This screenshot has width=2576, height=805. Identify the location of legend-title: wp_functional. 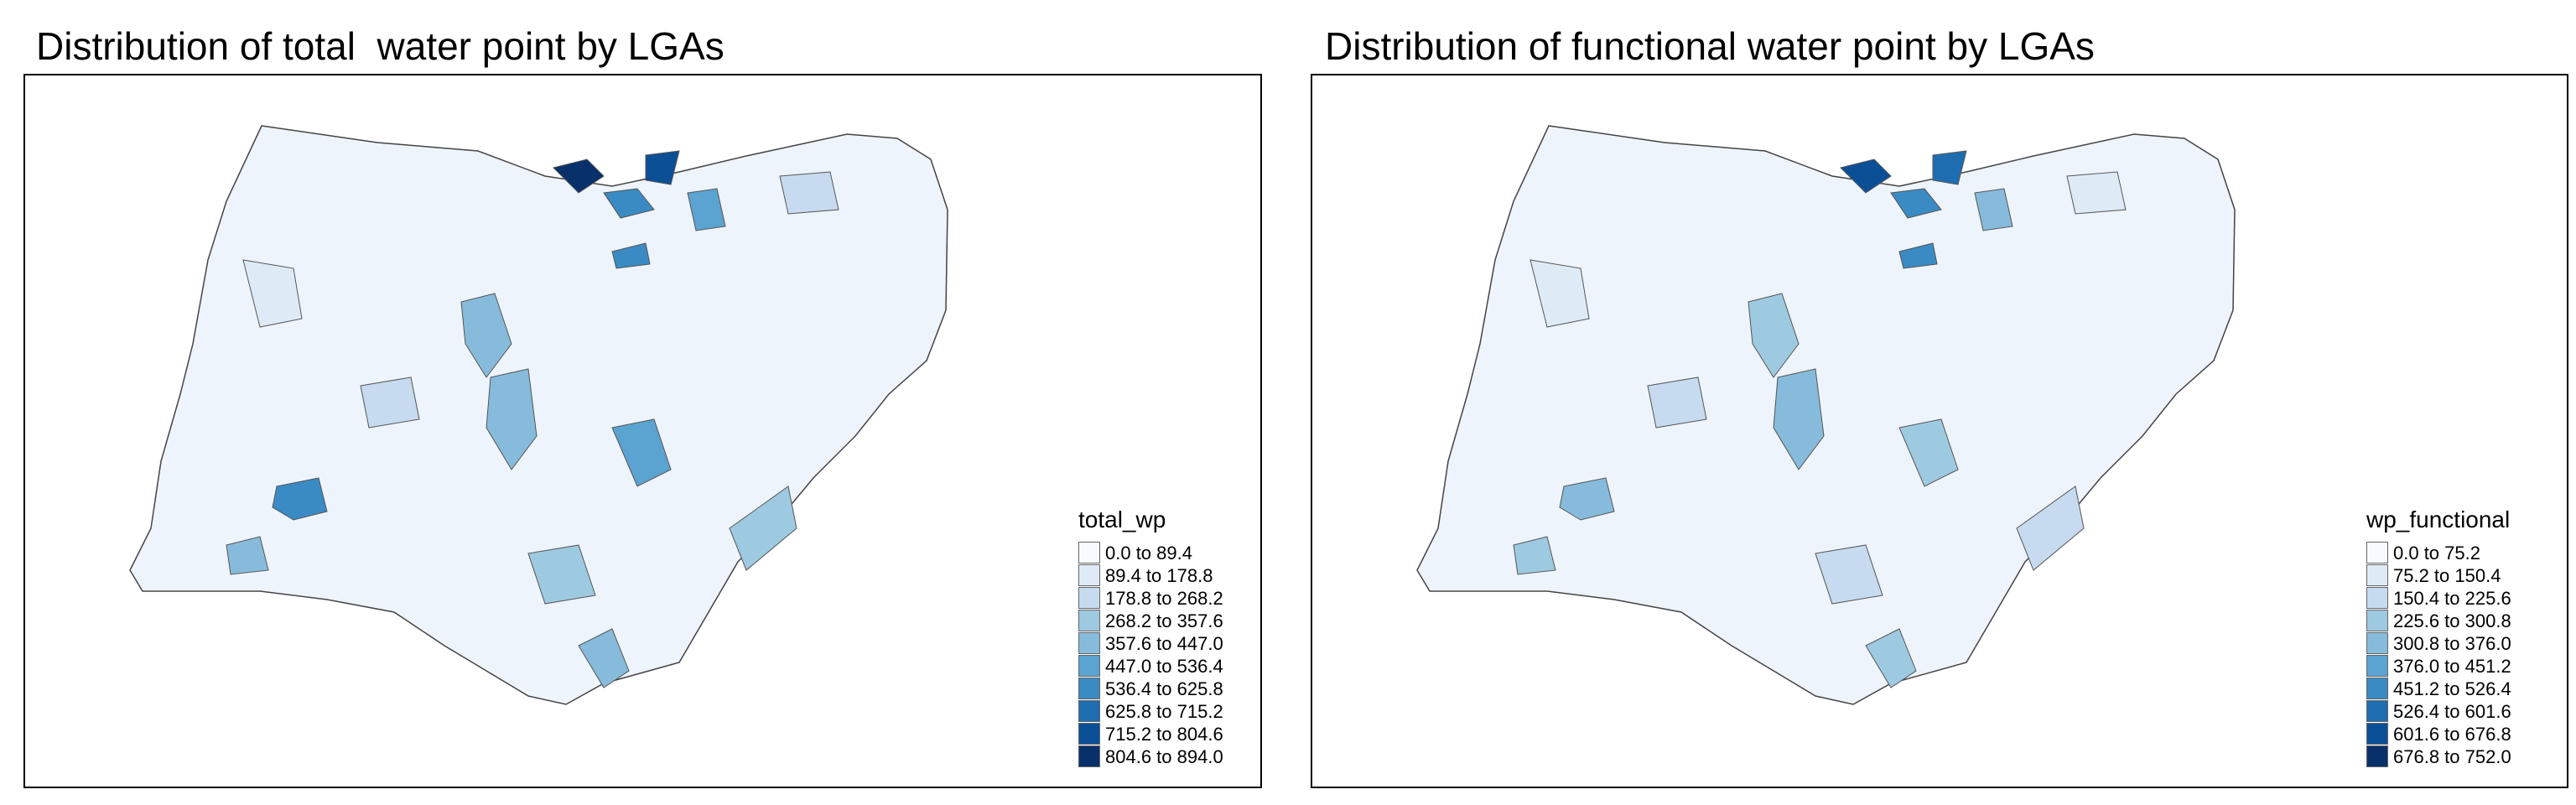
(2438, 519).